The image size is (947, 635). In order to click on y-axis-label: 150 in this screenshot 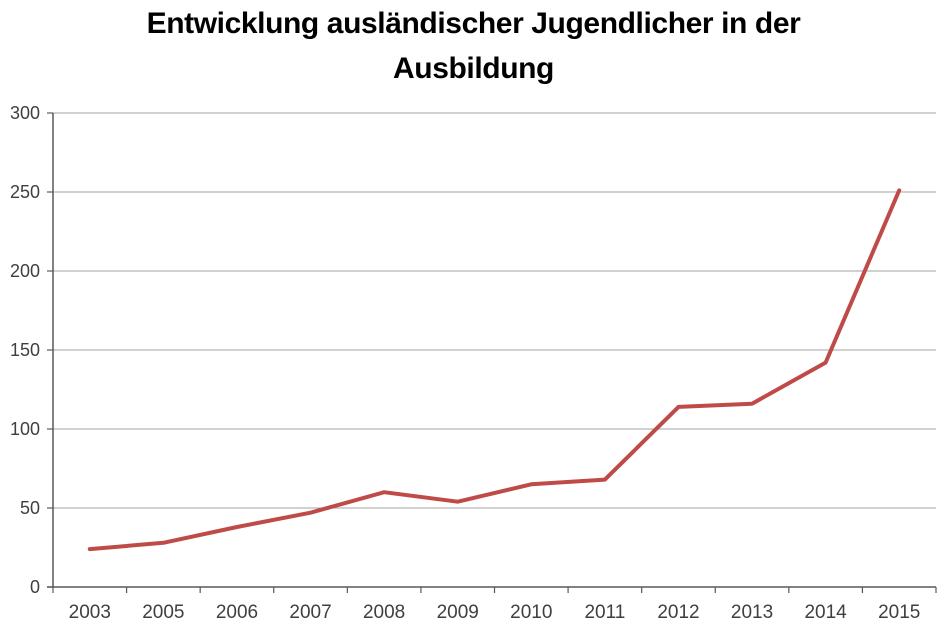, I will do `click(25, 350)`.